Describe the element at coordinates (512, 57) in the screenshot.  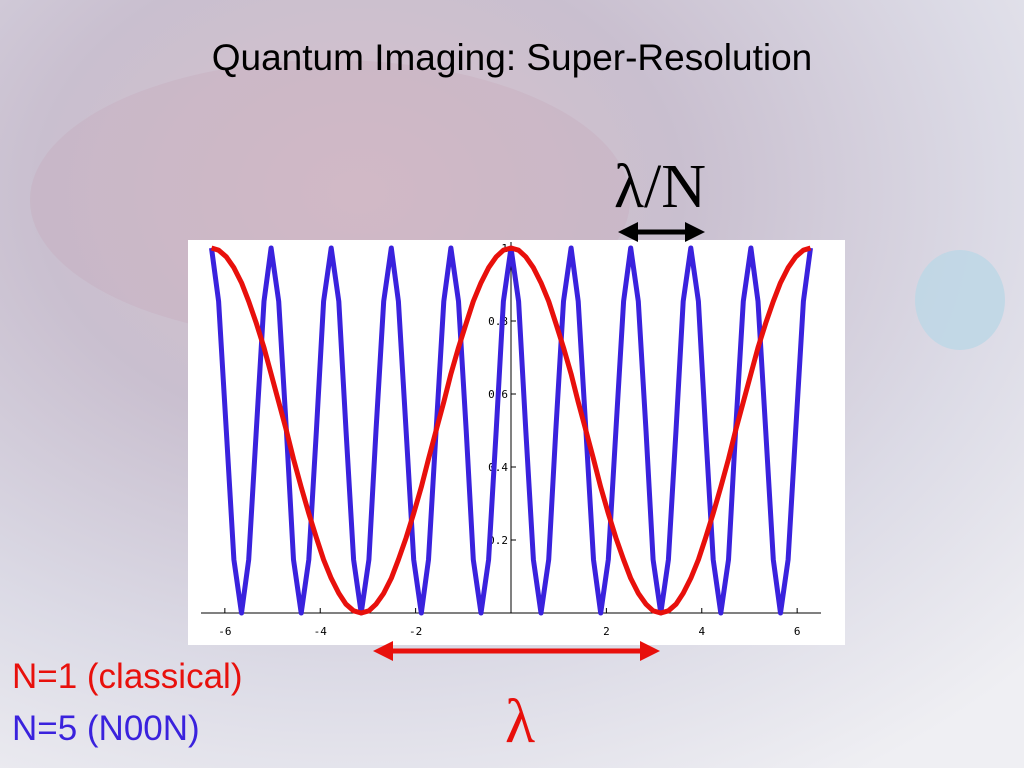
I see `slide-title: Quantum Imaging: Super-Resolution` at that location.